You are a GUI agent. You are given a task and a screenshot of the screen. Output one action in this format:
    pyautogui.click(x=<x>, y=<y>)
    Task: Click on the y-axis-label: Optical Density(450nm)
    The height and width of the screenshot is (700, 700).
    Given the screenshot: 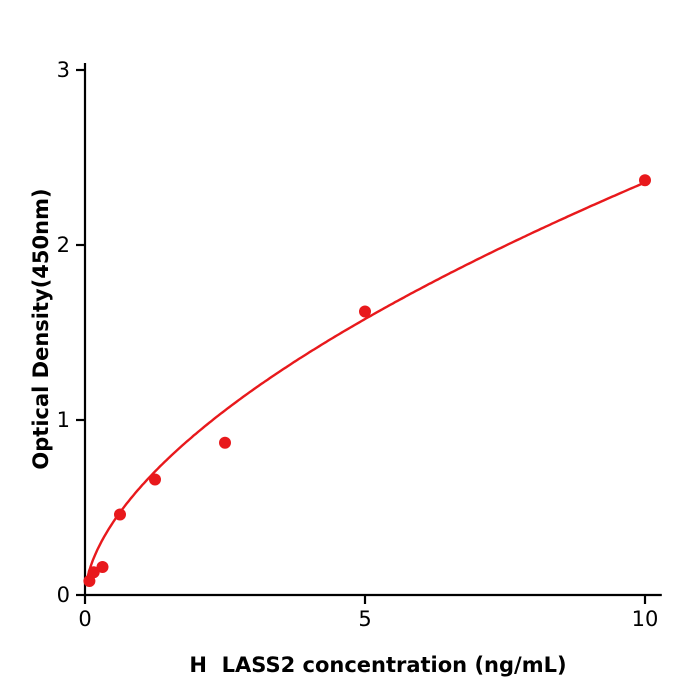 What is the action you would take?
    pyautogui.click(x=41, y=329)
    